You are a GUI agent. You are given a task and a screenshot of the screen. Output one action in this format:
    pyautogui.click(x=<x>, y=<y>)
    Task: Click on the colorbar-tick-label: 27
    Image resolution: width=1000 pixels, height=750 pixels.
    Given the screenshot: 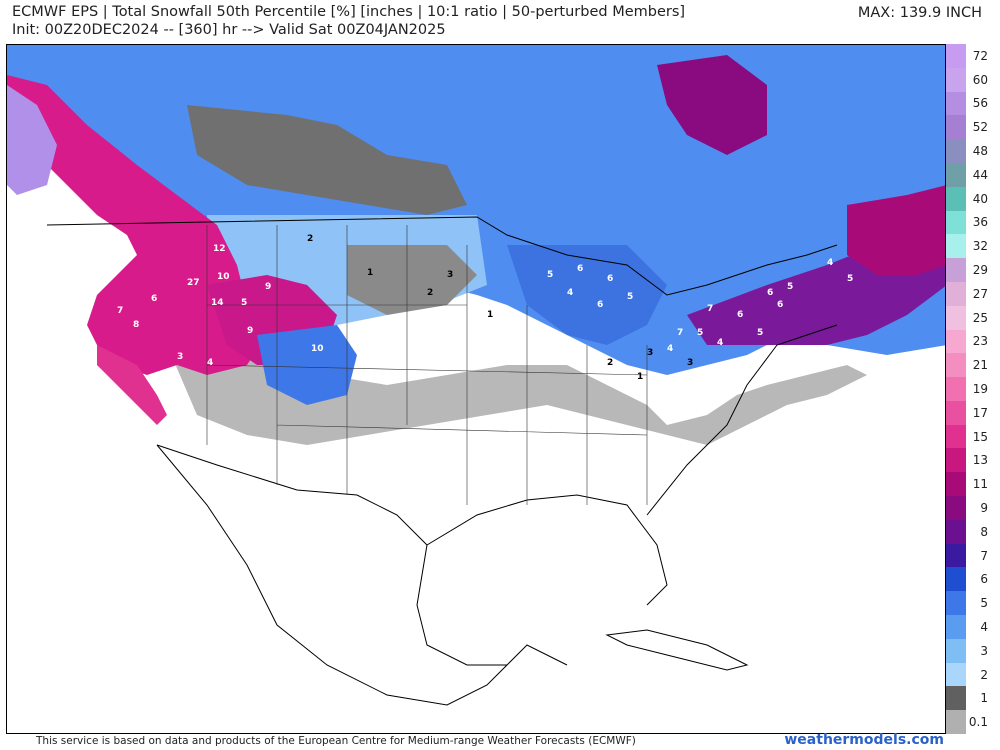 What is the action you would take?
    pyautogui.click(x=980, y=293)
    